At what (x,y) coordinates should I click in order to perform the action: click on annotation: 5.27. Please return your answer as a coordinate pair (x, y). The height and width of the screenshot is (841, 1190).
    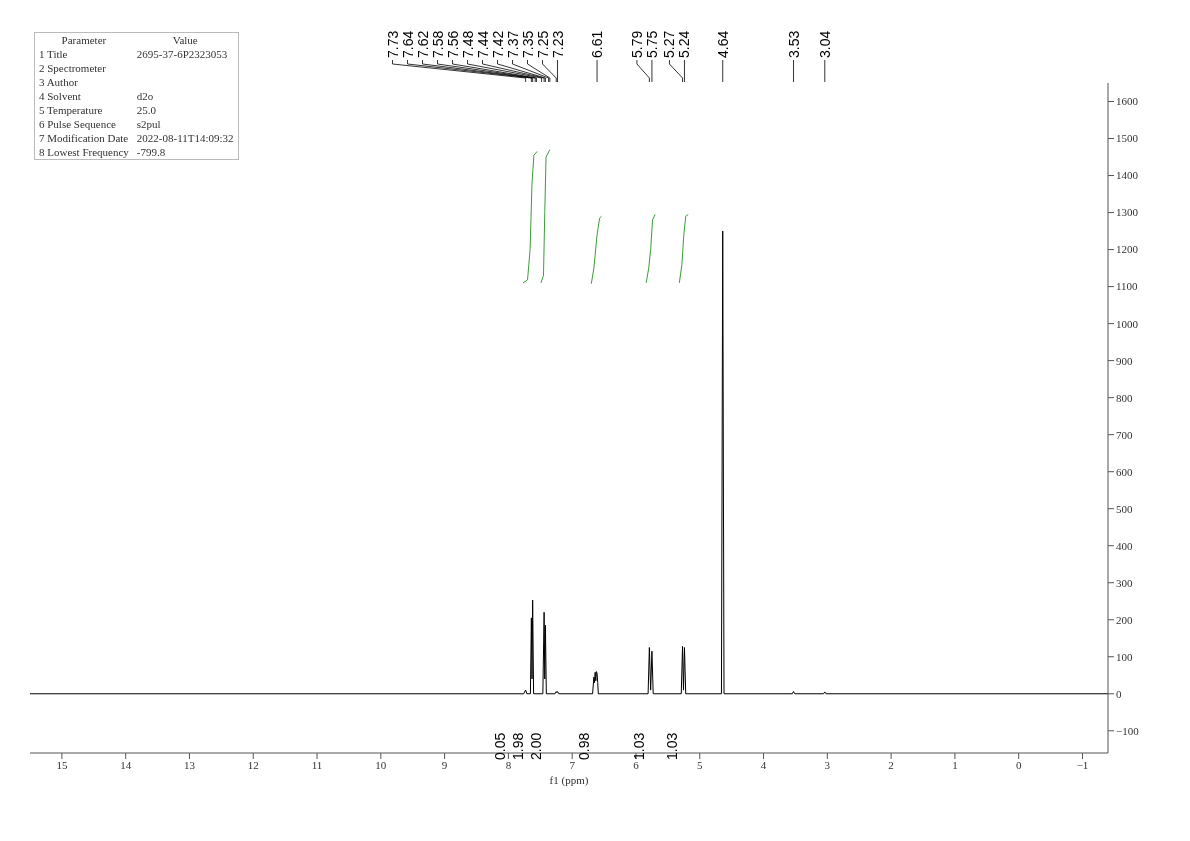
    Looking at the image, I should click on (669, 44).